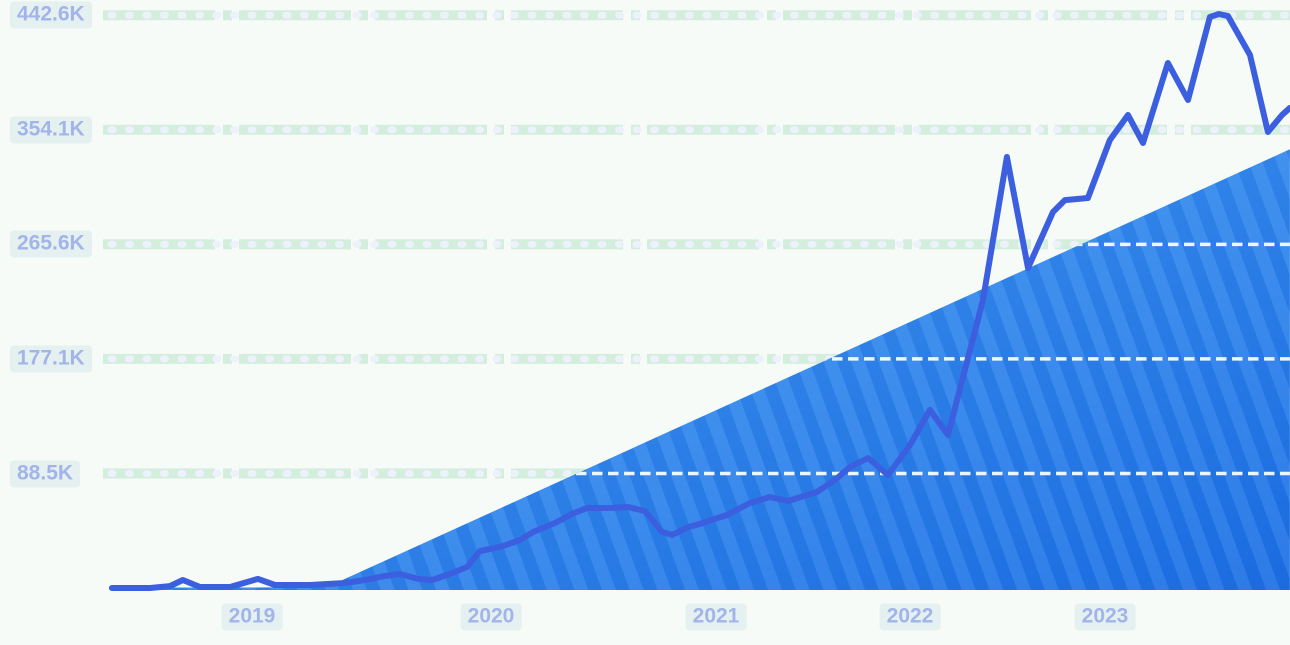 The height and width of the screenshot is (645, 1290). I want to click on y-axis-label-text: 177.1K, so click(51, 358).